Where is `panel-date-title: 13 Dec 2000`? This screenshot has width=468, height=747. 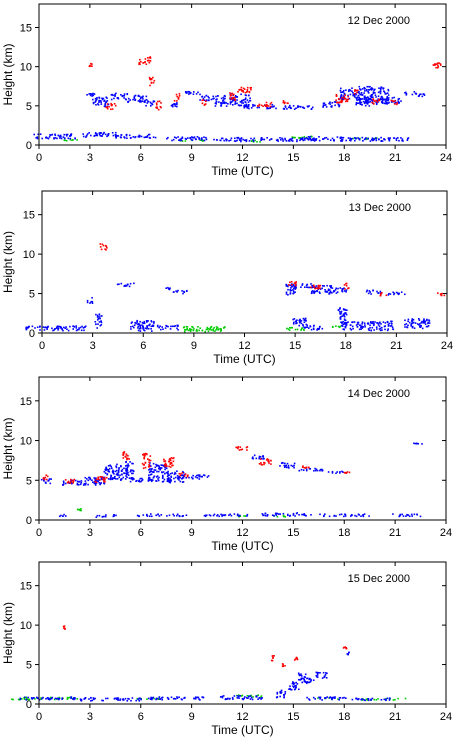
panel-date-title: 13 Dec 2000 is located at coordinates (380, 208).